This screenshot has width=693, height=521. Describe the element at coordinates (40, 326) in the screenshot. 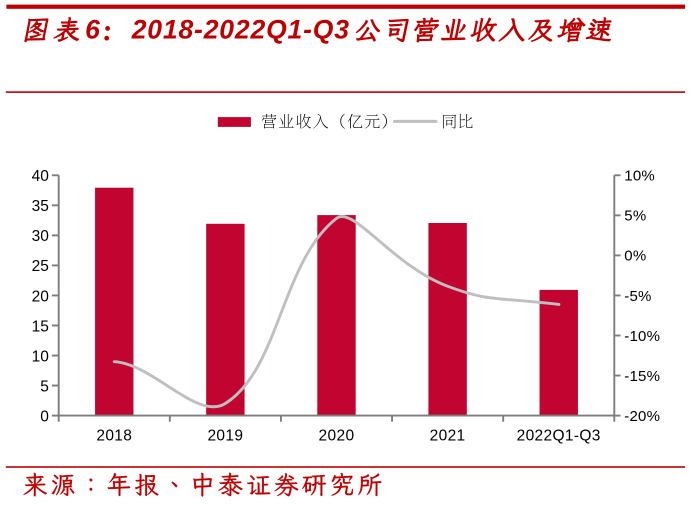

I see `svg-text: 15` at that location.